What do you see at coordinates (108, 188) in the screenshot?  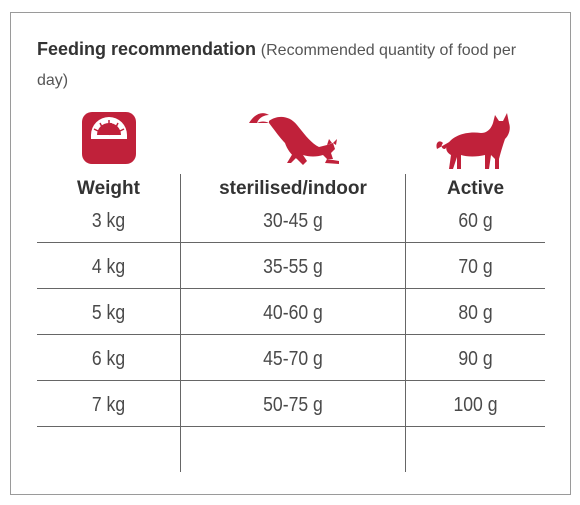 I see `column-header-weight: Weight` at bounding box center [108, 188].